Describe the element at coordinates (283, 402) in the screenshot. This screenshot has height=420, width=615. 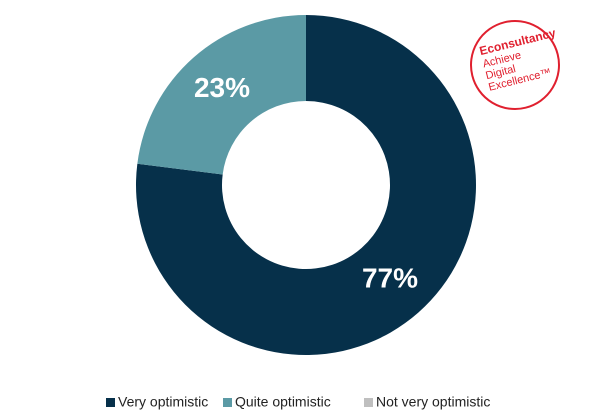
I see `legend-label: Quite optimistic` at that location.